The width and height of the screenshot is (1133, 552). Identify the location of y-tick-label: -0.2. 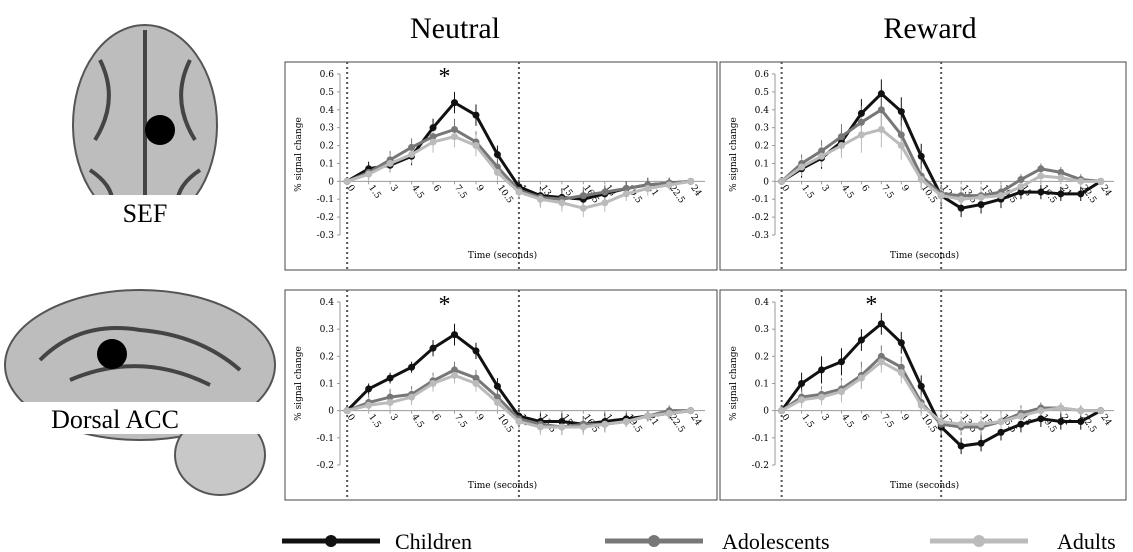
(325, 466).